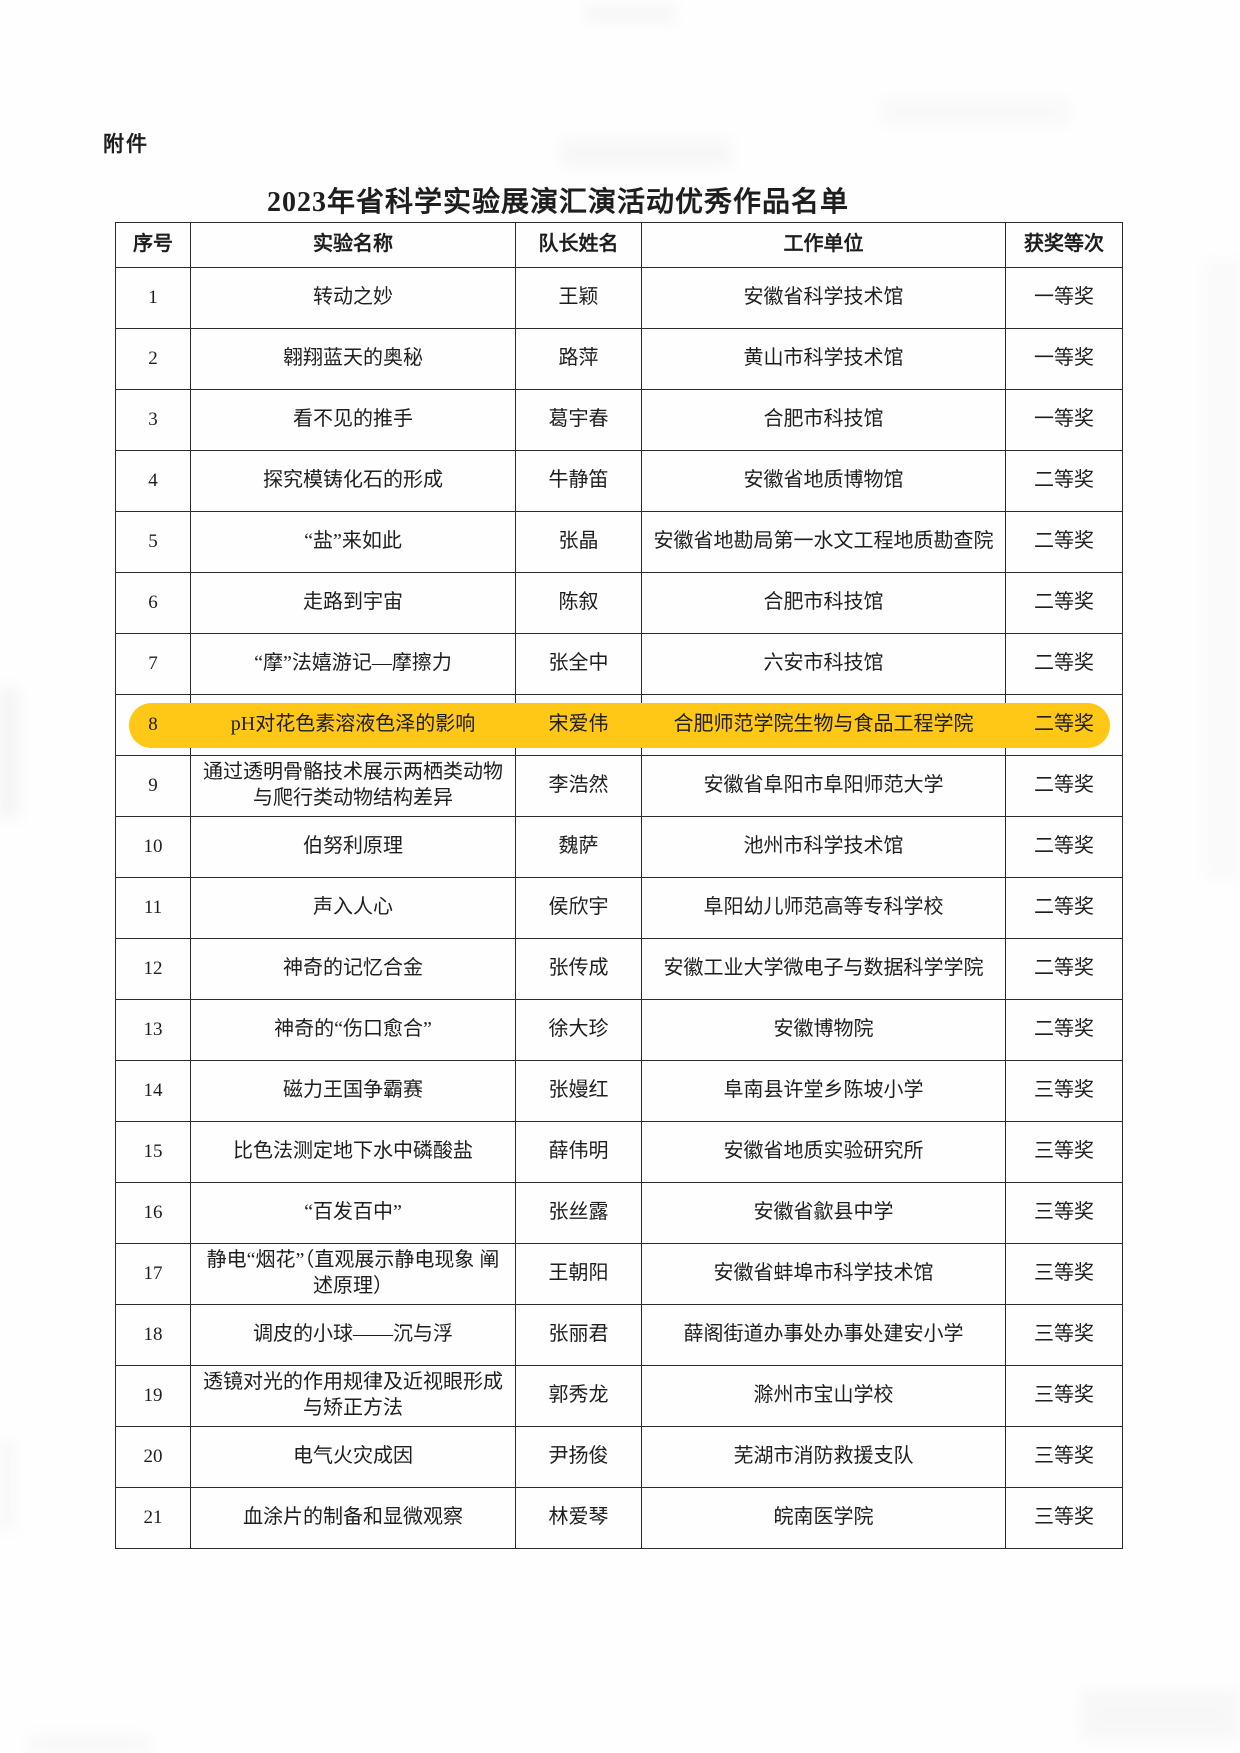  I want to click on cell-text: 芜湖市消防救援支队, so click(823, 1456).